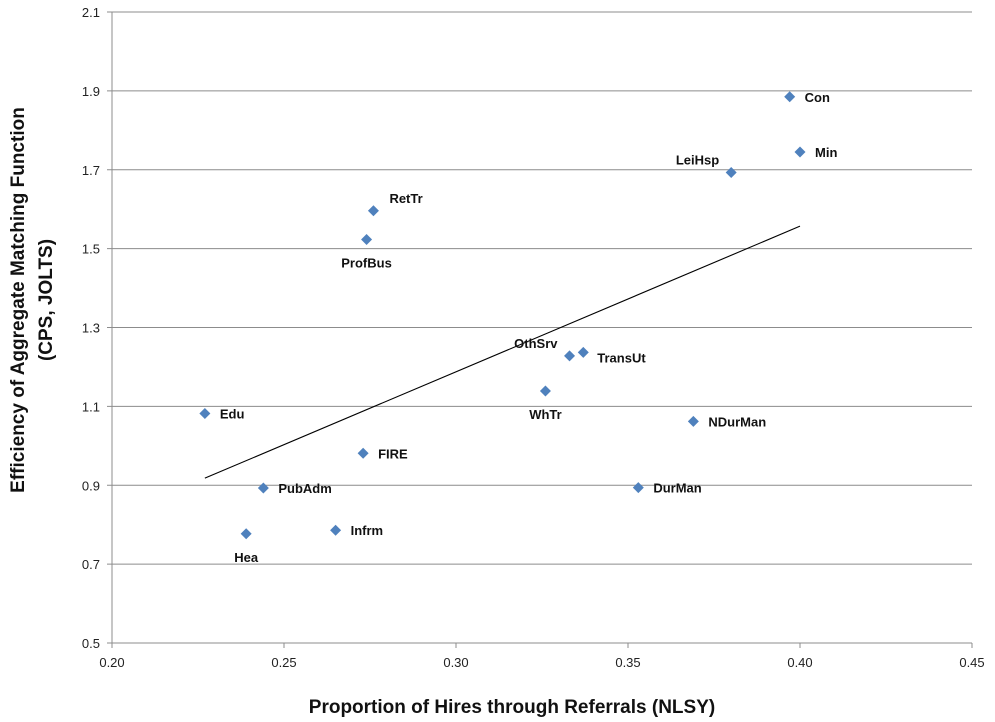  What do you see at coordinates (545, 414) in the screenshot?
I see `point-label-whtr: WhTr` at bounding box center [545, 414].